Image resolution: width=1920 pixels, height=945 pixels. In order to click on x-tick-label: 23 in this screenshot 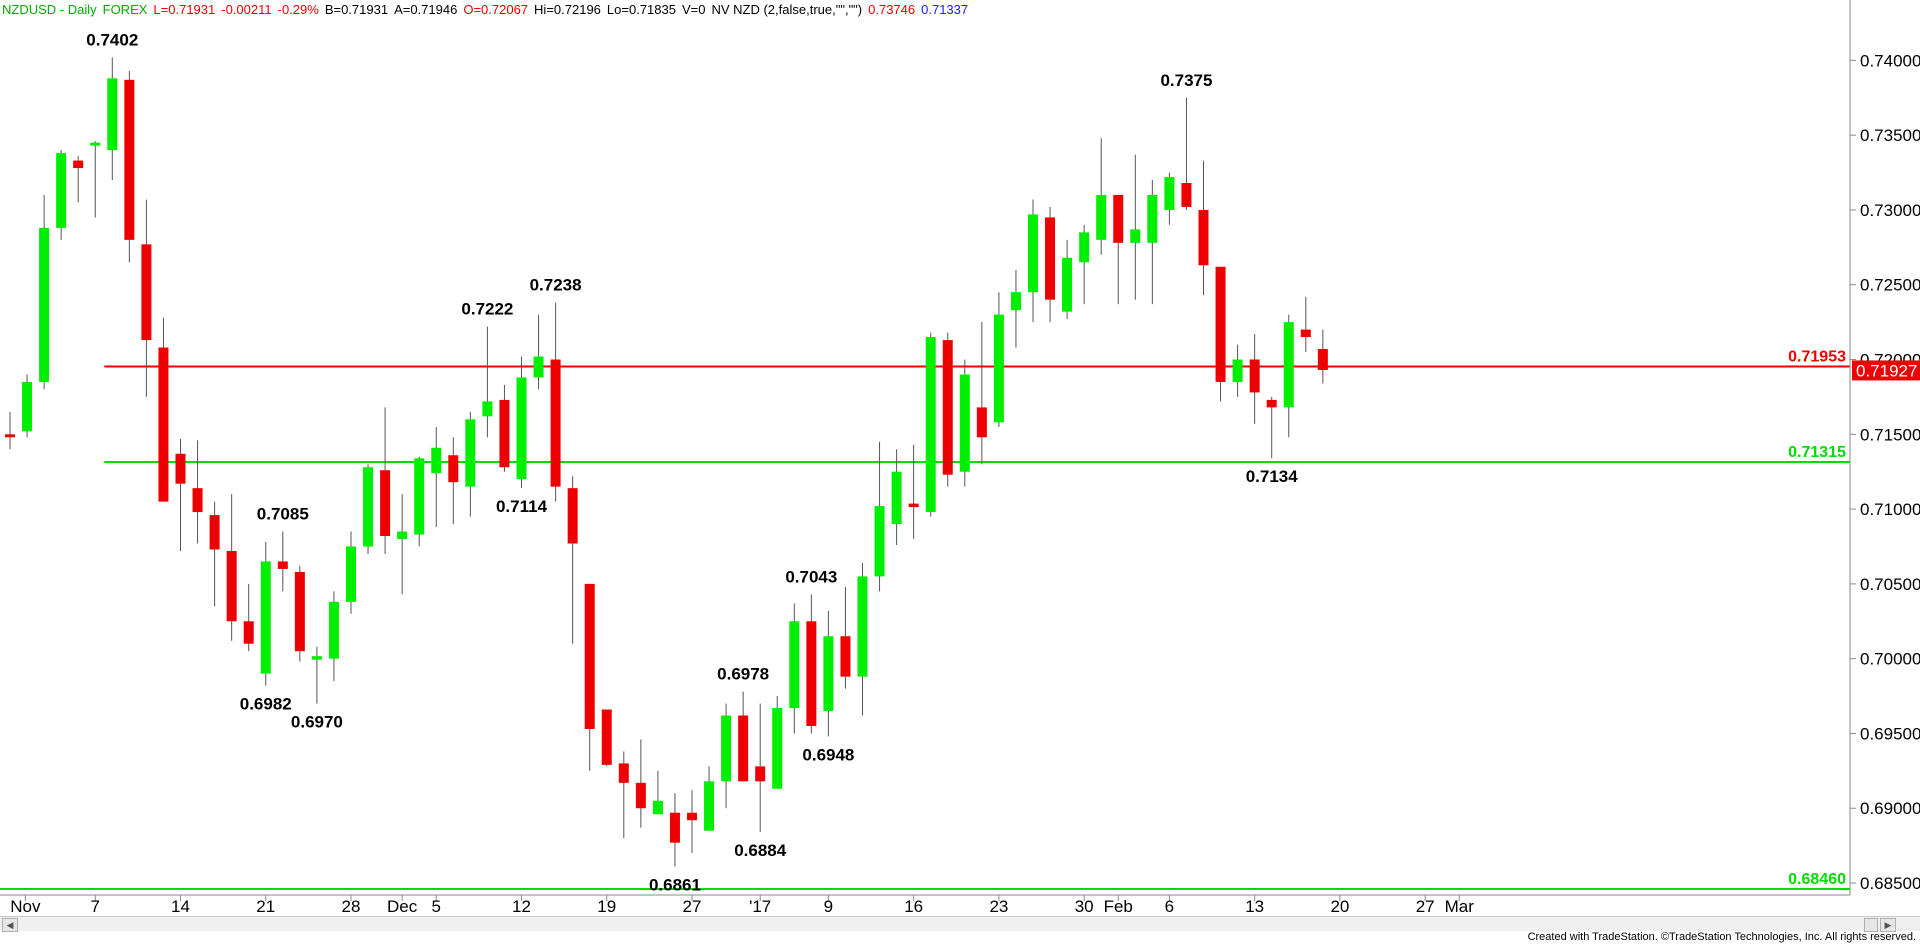, I will do `click(998, 906)`.